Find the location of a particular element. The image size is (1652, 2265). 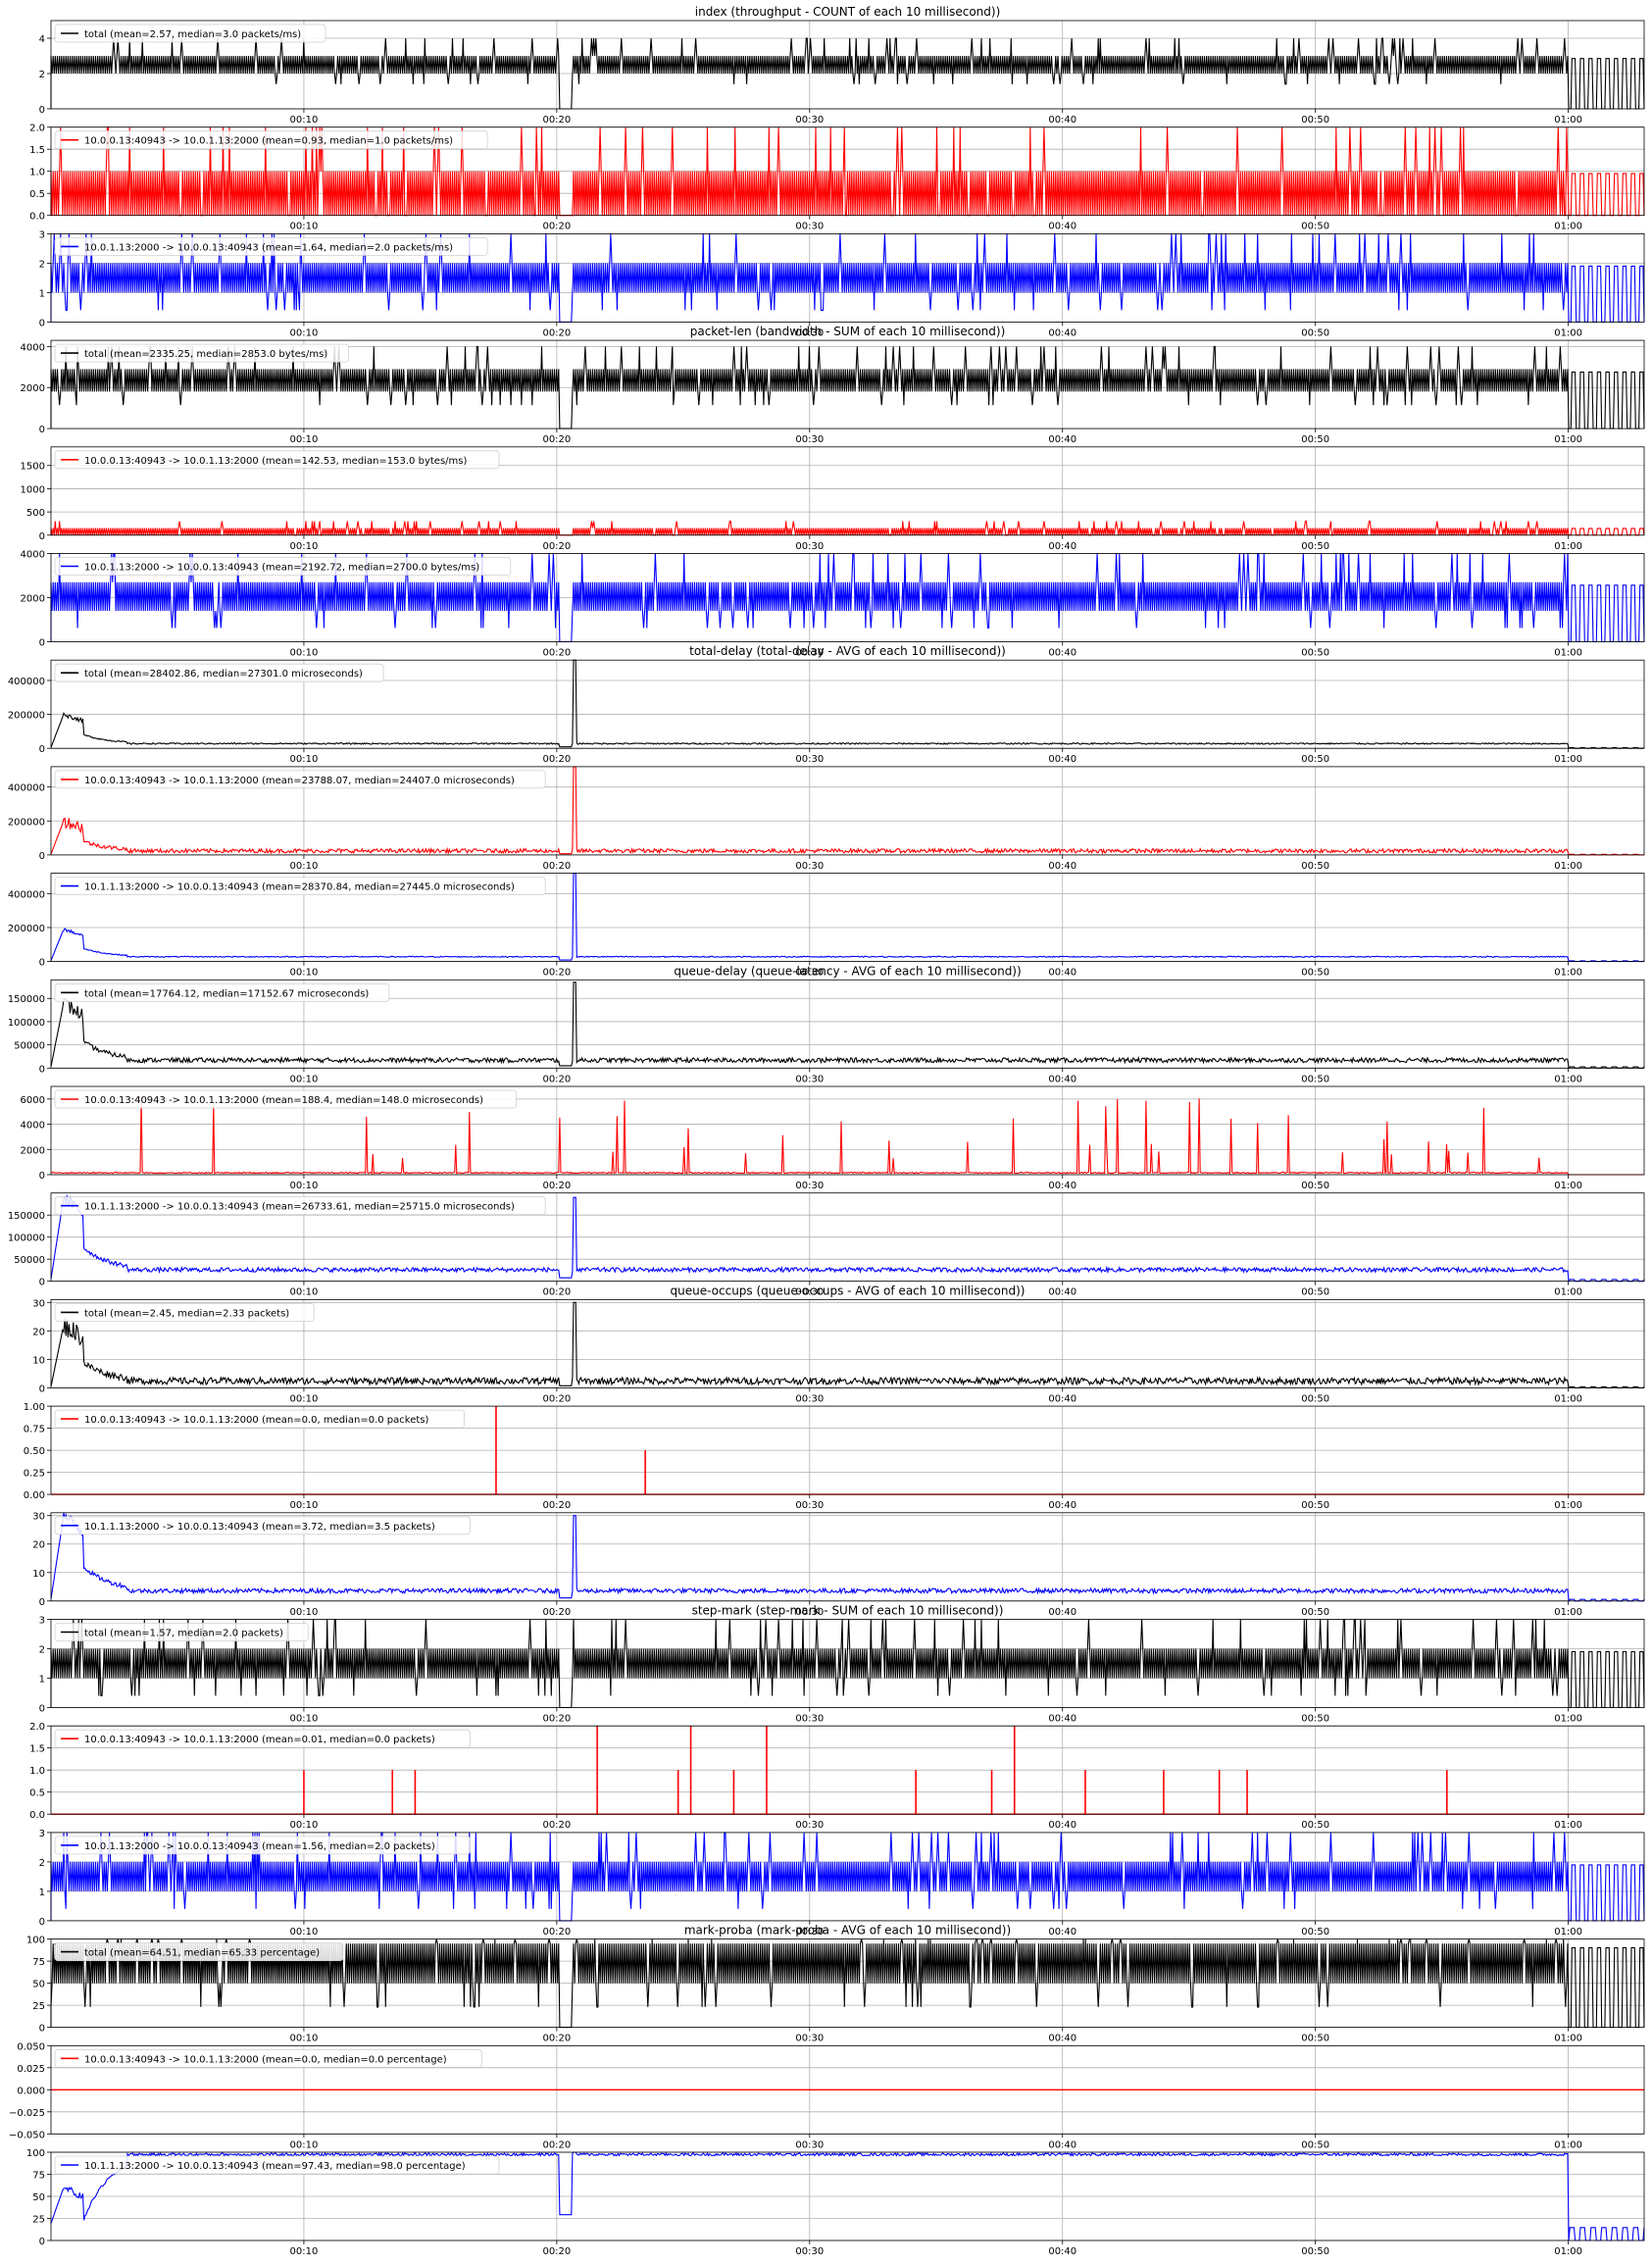

y-tick-label: 0.0 is located at coordinates (37, 1816).